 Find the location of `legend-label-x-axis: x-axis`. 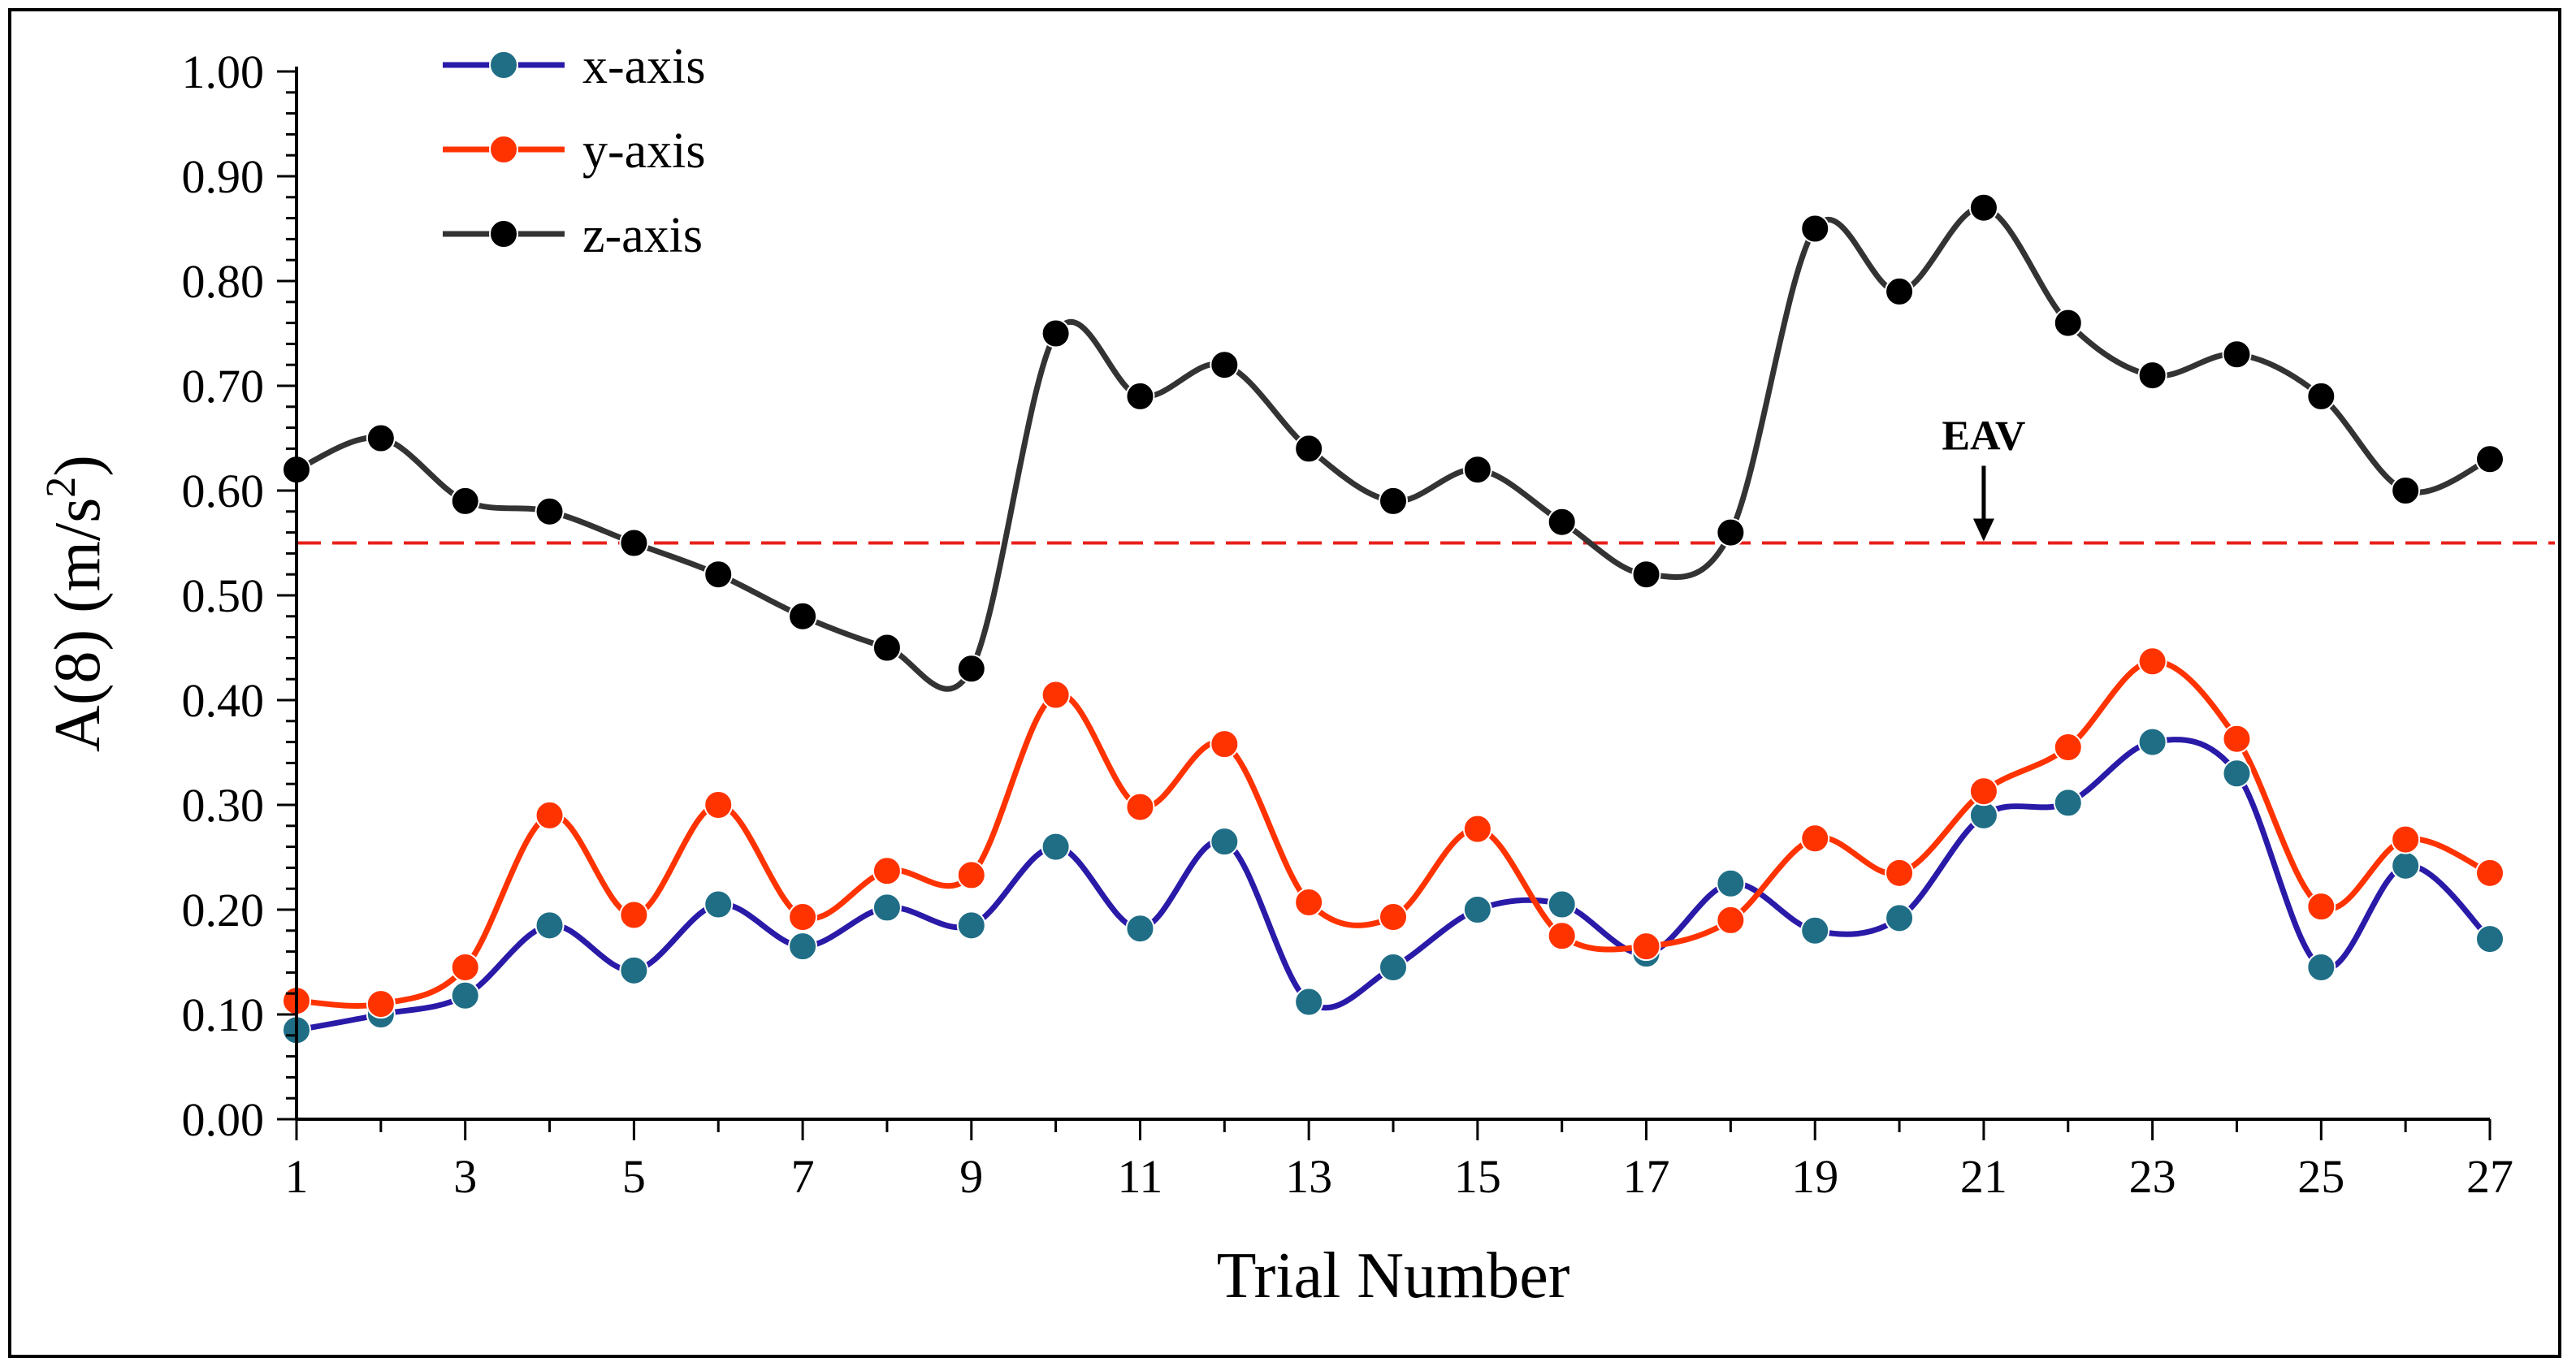

legend-label-x-axis: x-axis is located at coordinates (644, 66).